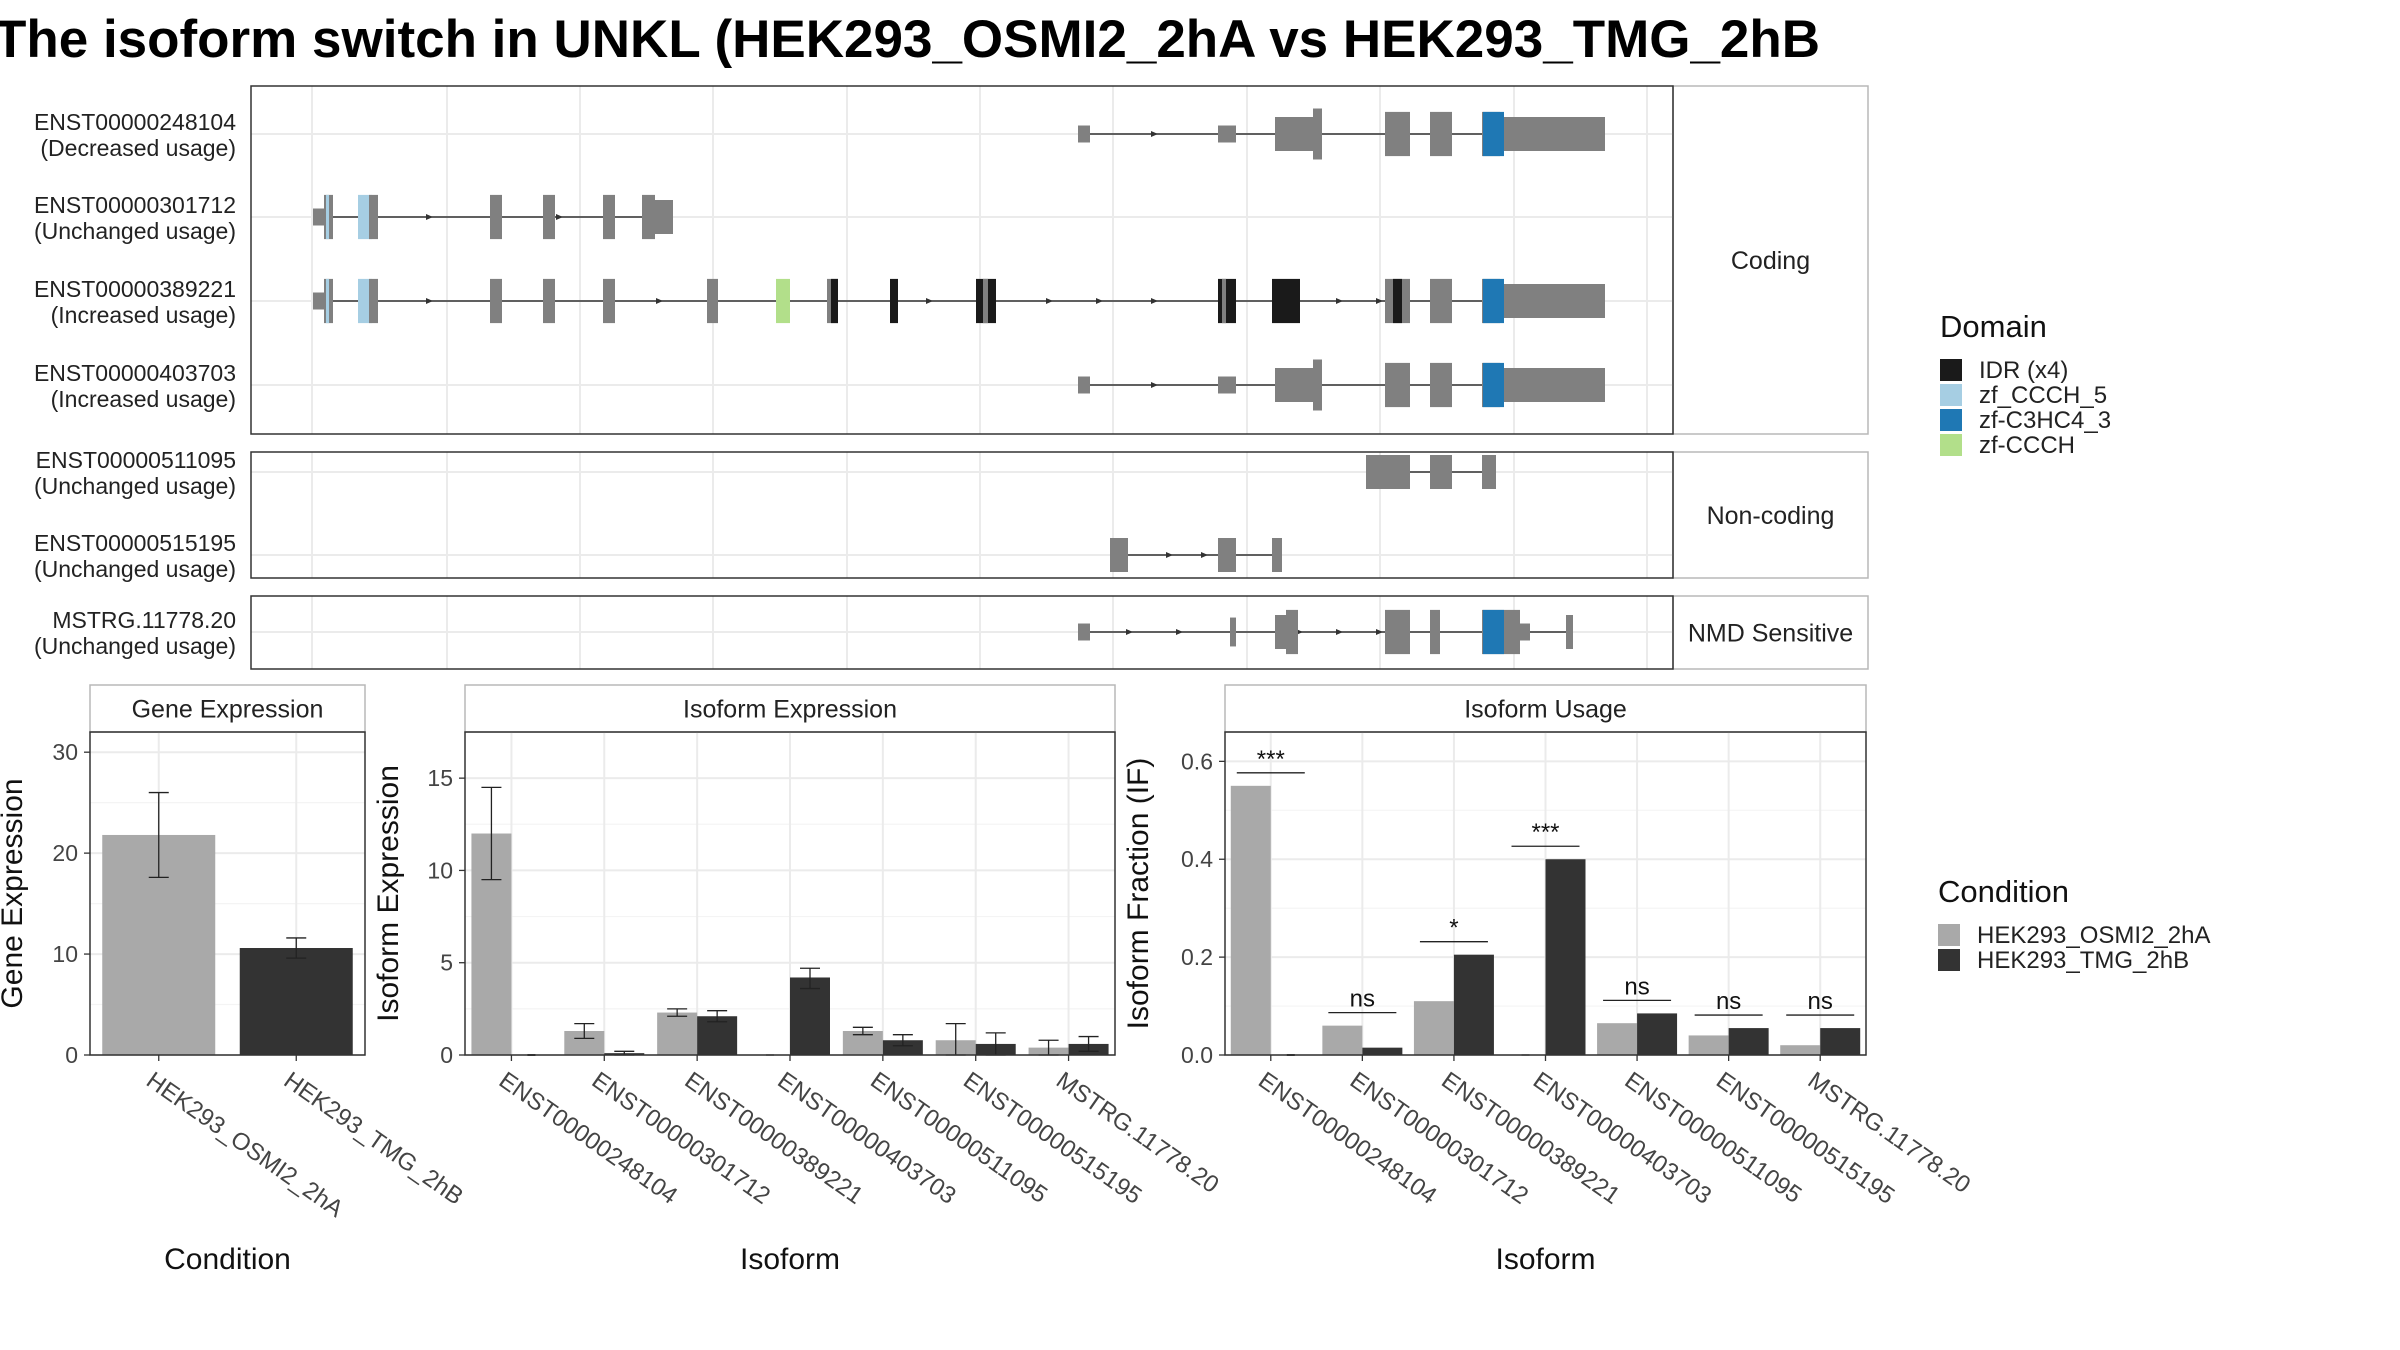  I want to click on y-tick-label: 0, so click(71, 1055).